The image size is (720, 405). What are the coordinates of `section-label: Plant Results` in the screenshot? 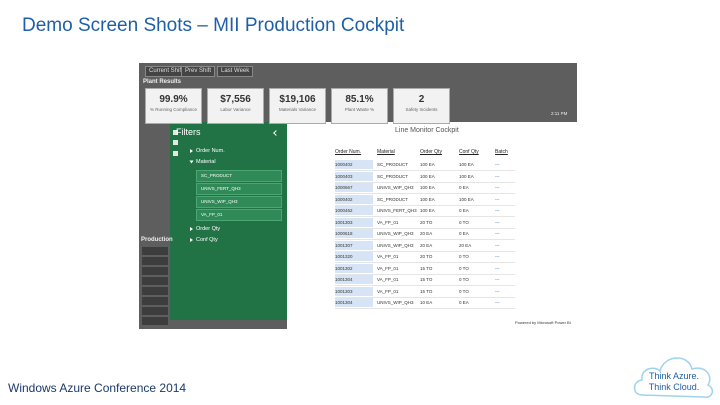 It's located at (162, 82).